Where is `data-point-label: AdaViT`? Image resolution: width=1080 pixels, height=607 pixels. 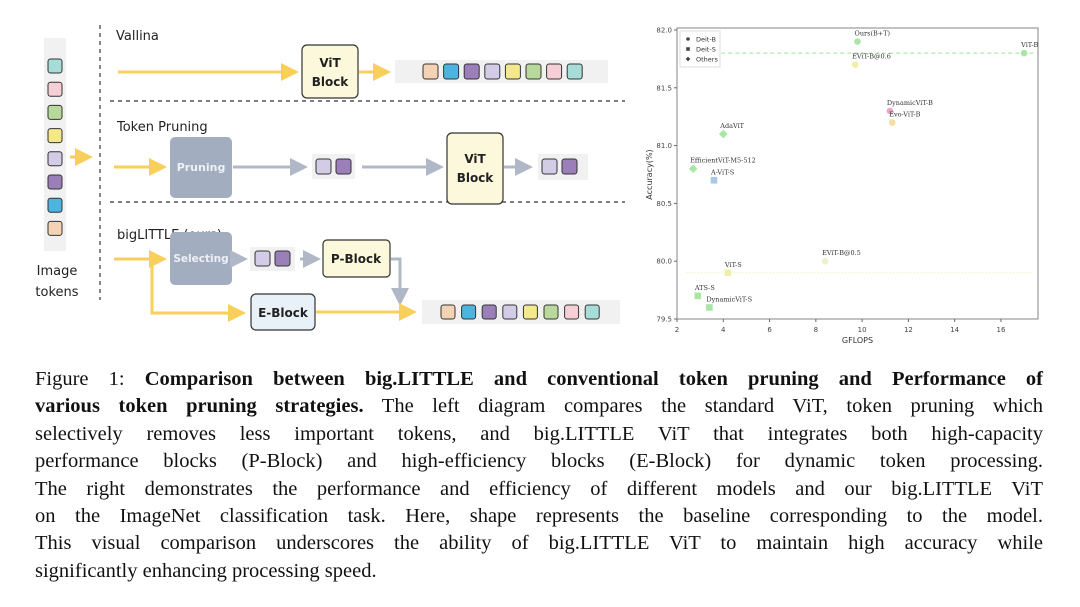 data-point-label: AdaViT is located at coordinates (731, 126).